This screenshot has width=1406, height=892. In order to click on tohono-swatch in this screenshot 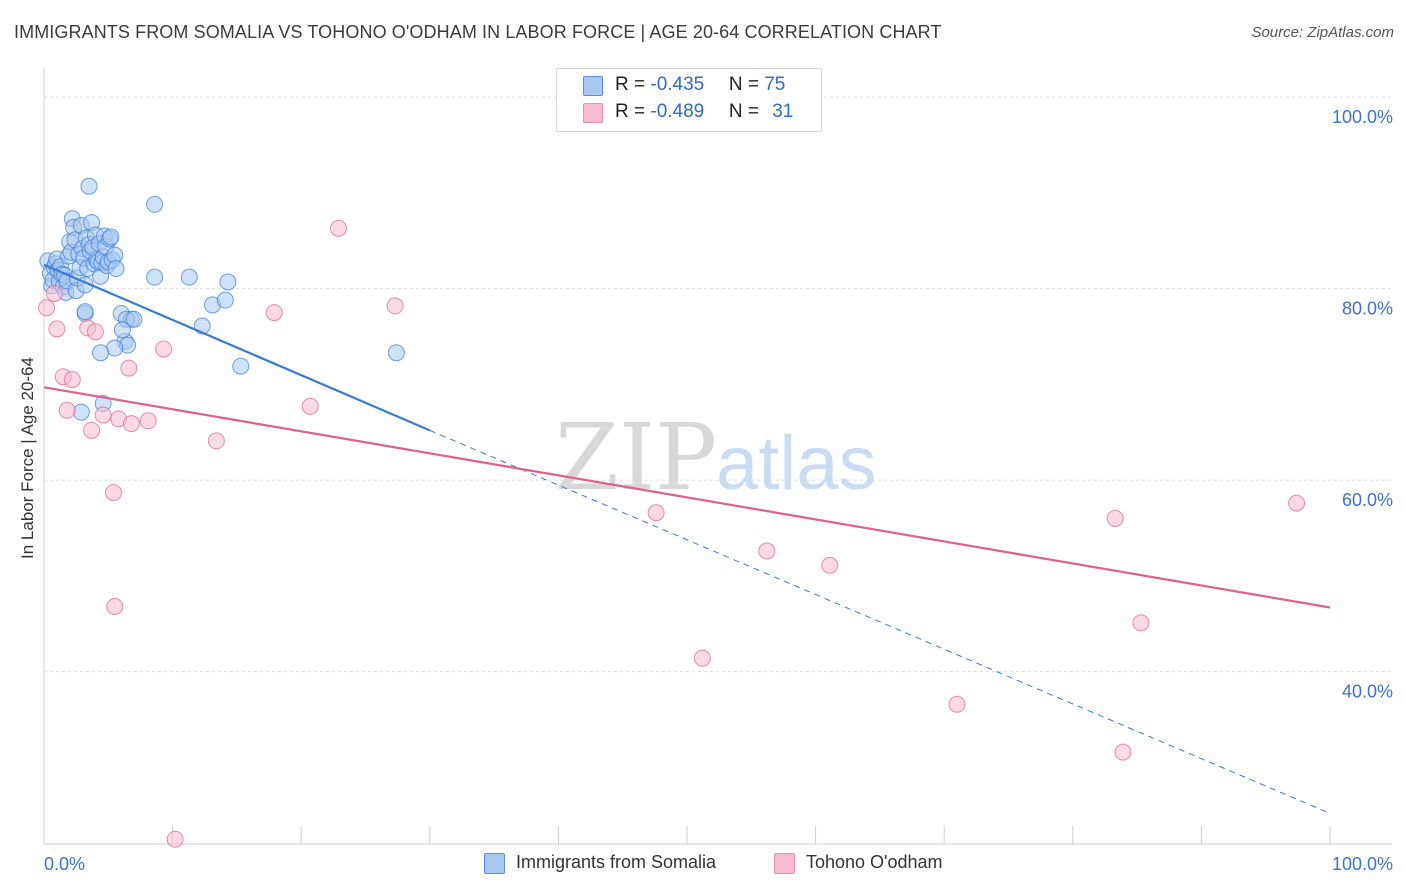, I will do `click(593, 113)`.